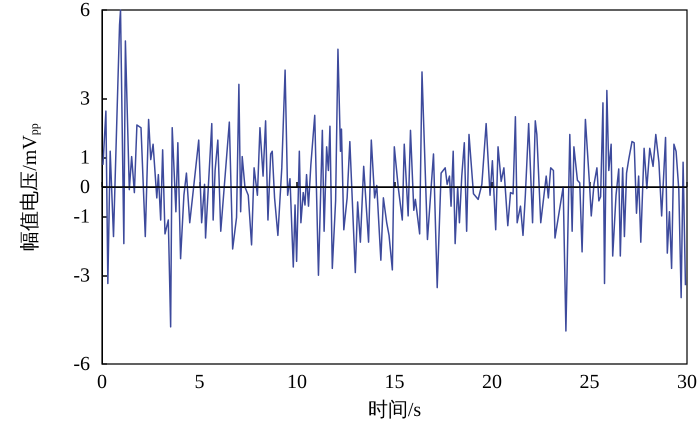 This screenshot has width=700, height=441. Describe the element at coordinates (199, 382) in the screenshot. I see `x-tick-label: 5` at that location.